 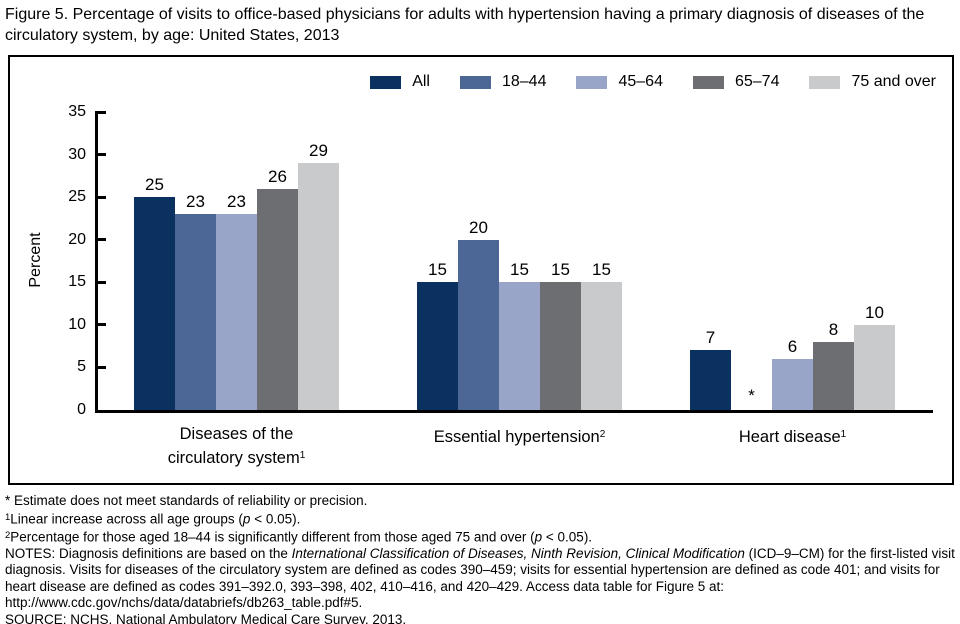 What do you see at coordinates (519, 437) in the screenshot?
I see `x-category-label-essential-hypertension: Essential hypertension2` at bounding box center [519, 437].